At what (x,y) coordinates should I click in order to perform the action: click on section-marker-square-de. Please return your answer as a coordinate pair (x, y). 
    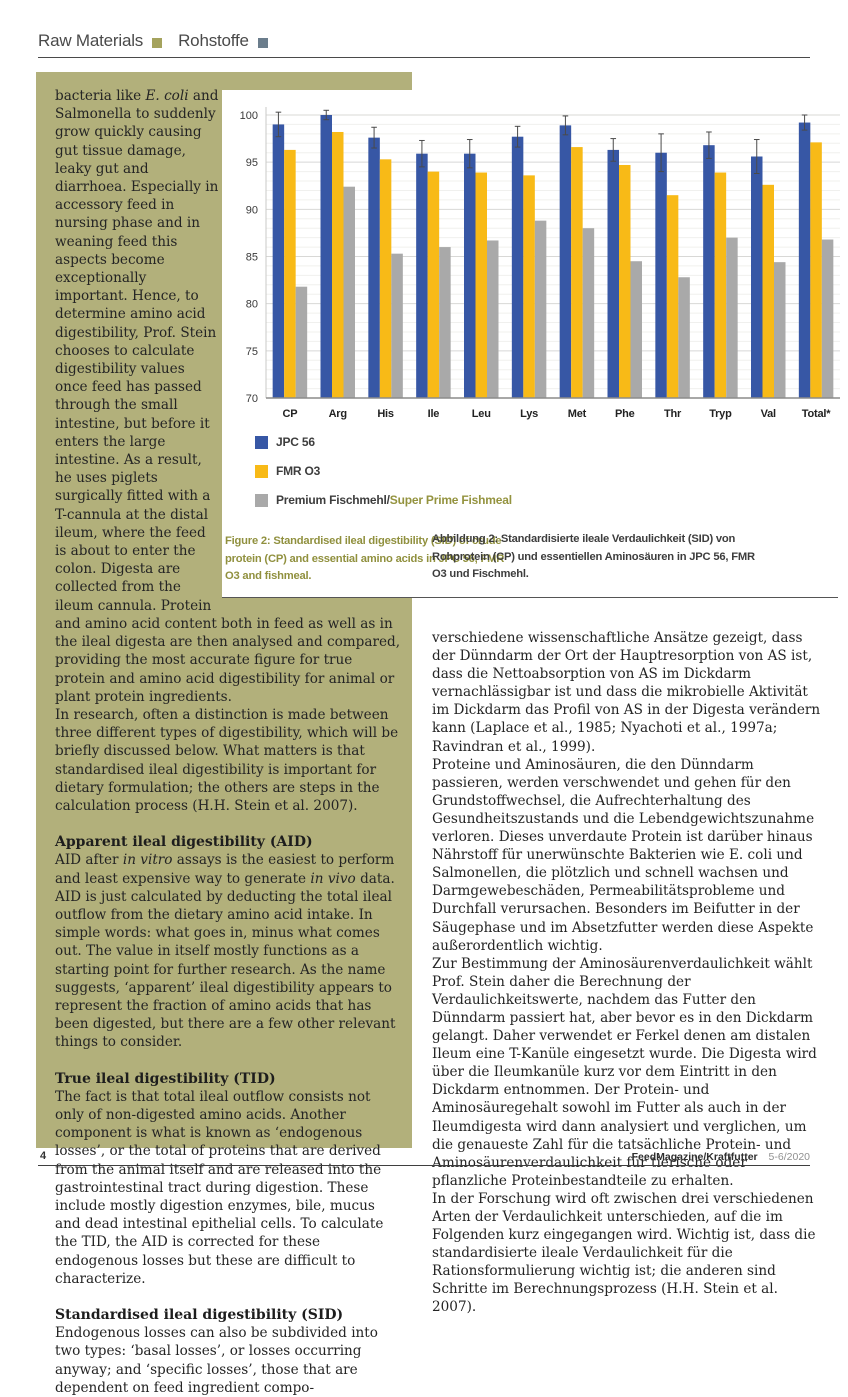
    Looking at the image, I should click on (262, 42).